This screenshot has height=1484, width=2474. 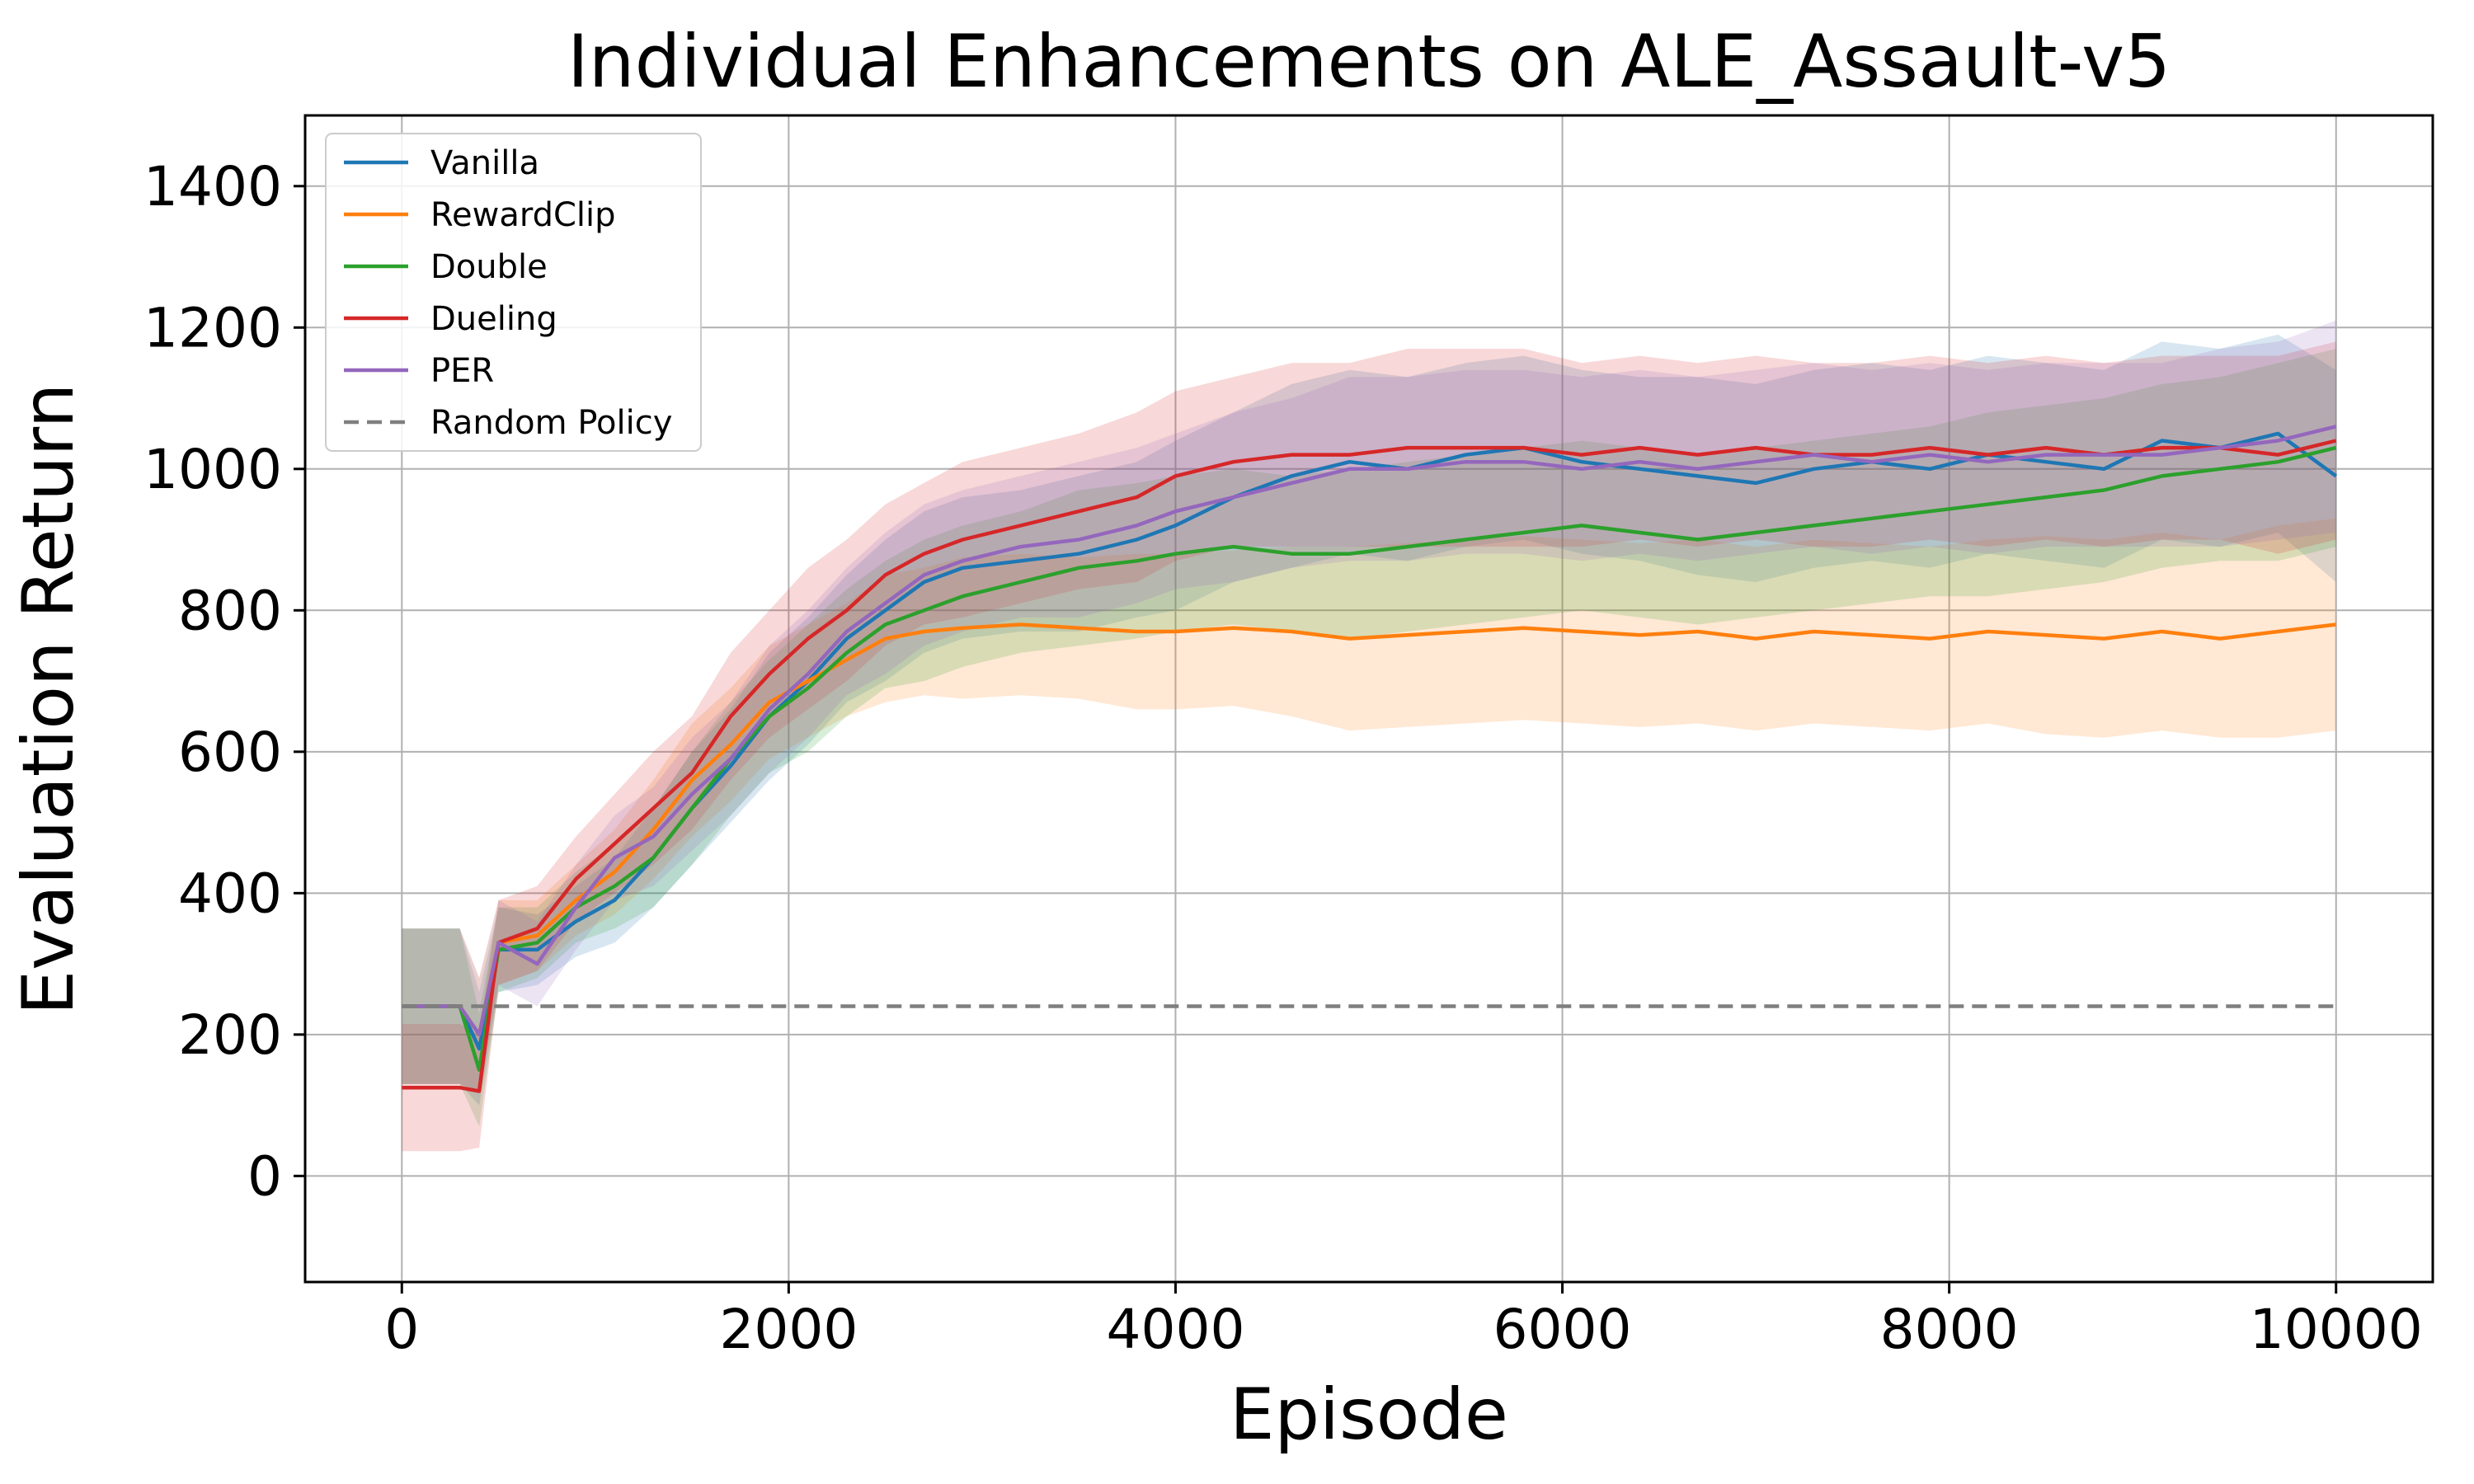 What do you see at coordinates (212, 327) in the screenshot?
I see `y-tick-label: 1200` at bounding box center [212, 327].